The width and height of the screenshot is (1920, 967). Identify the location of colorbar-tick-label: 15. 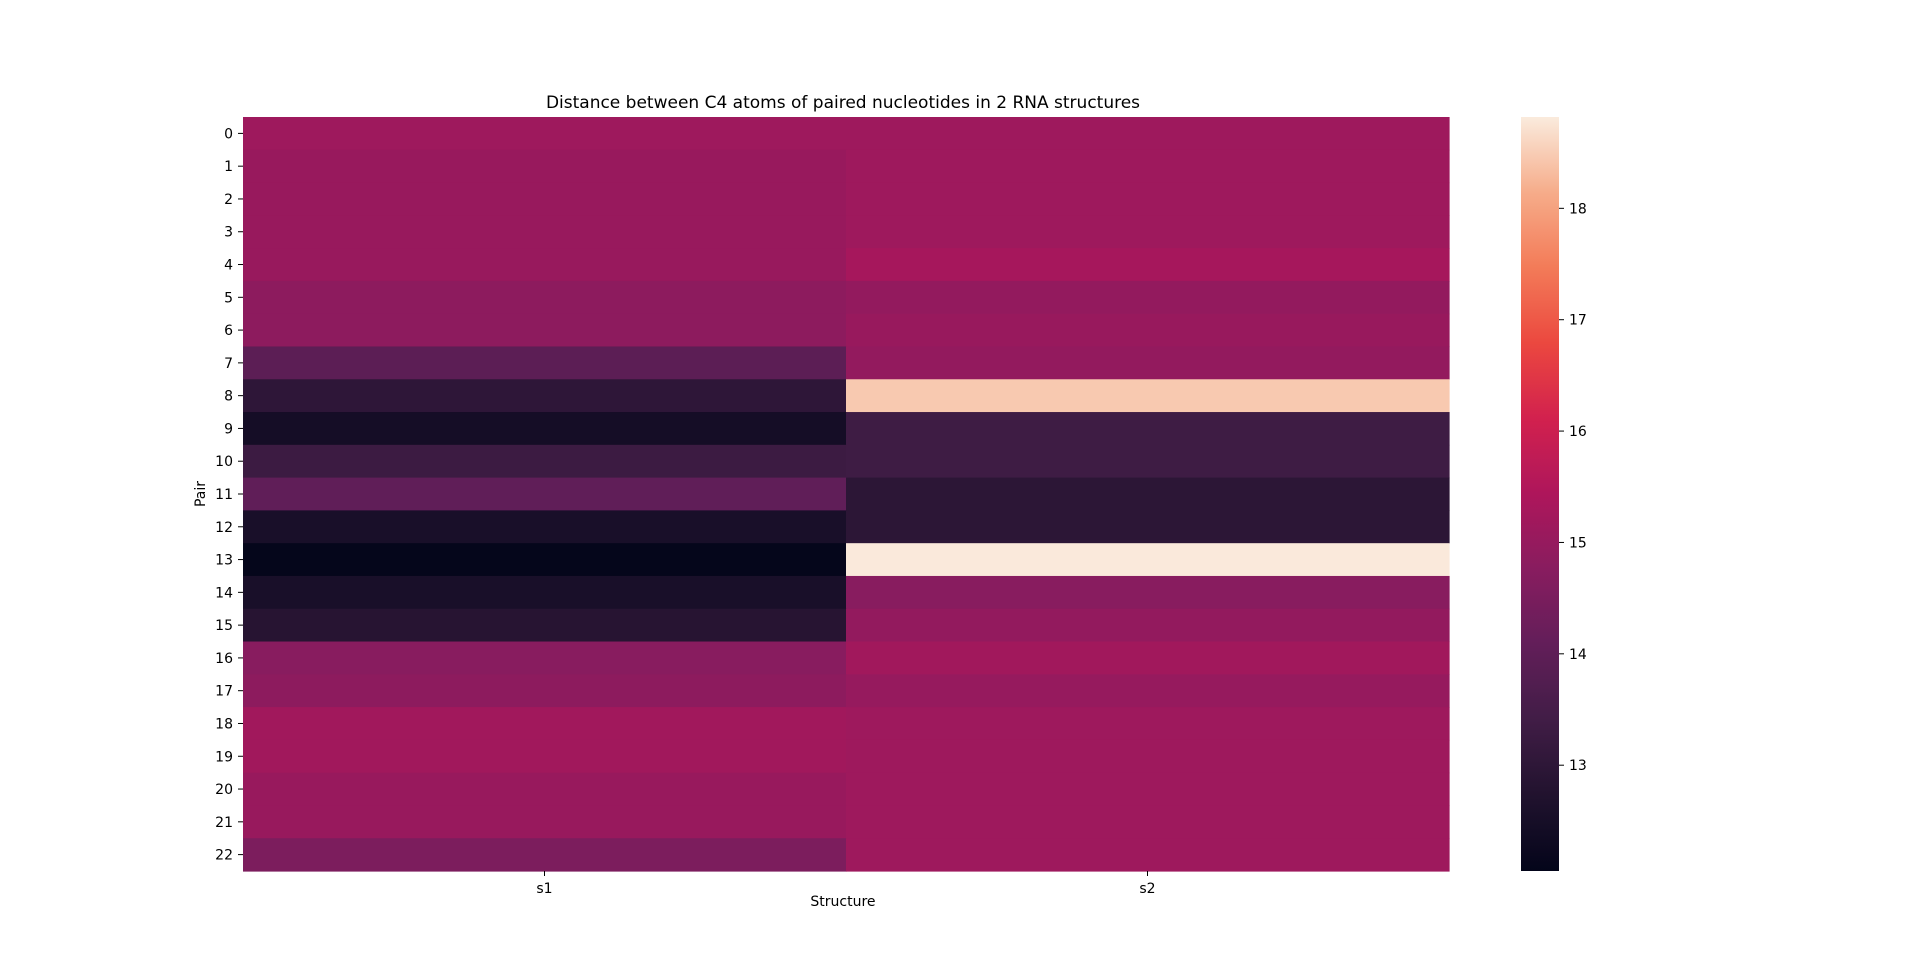
(1578, 543).